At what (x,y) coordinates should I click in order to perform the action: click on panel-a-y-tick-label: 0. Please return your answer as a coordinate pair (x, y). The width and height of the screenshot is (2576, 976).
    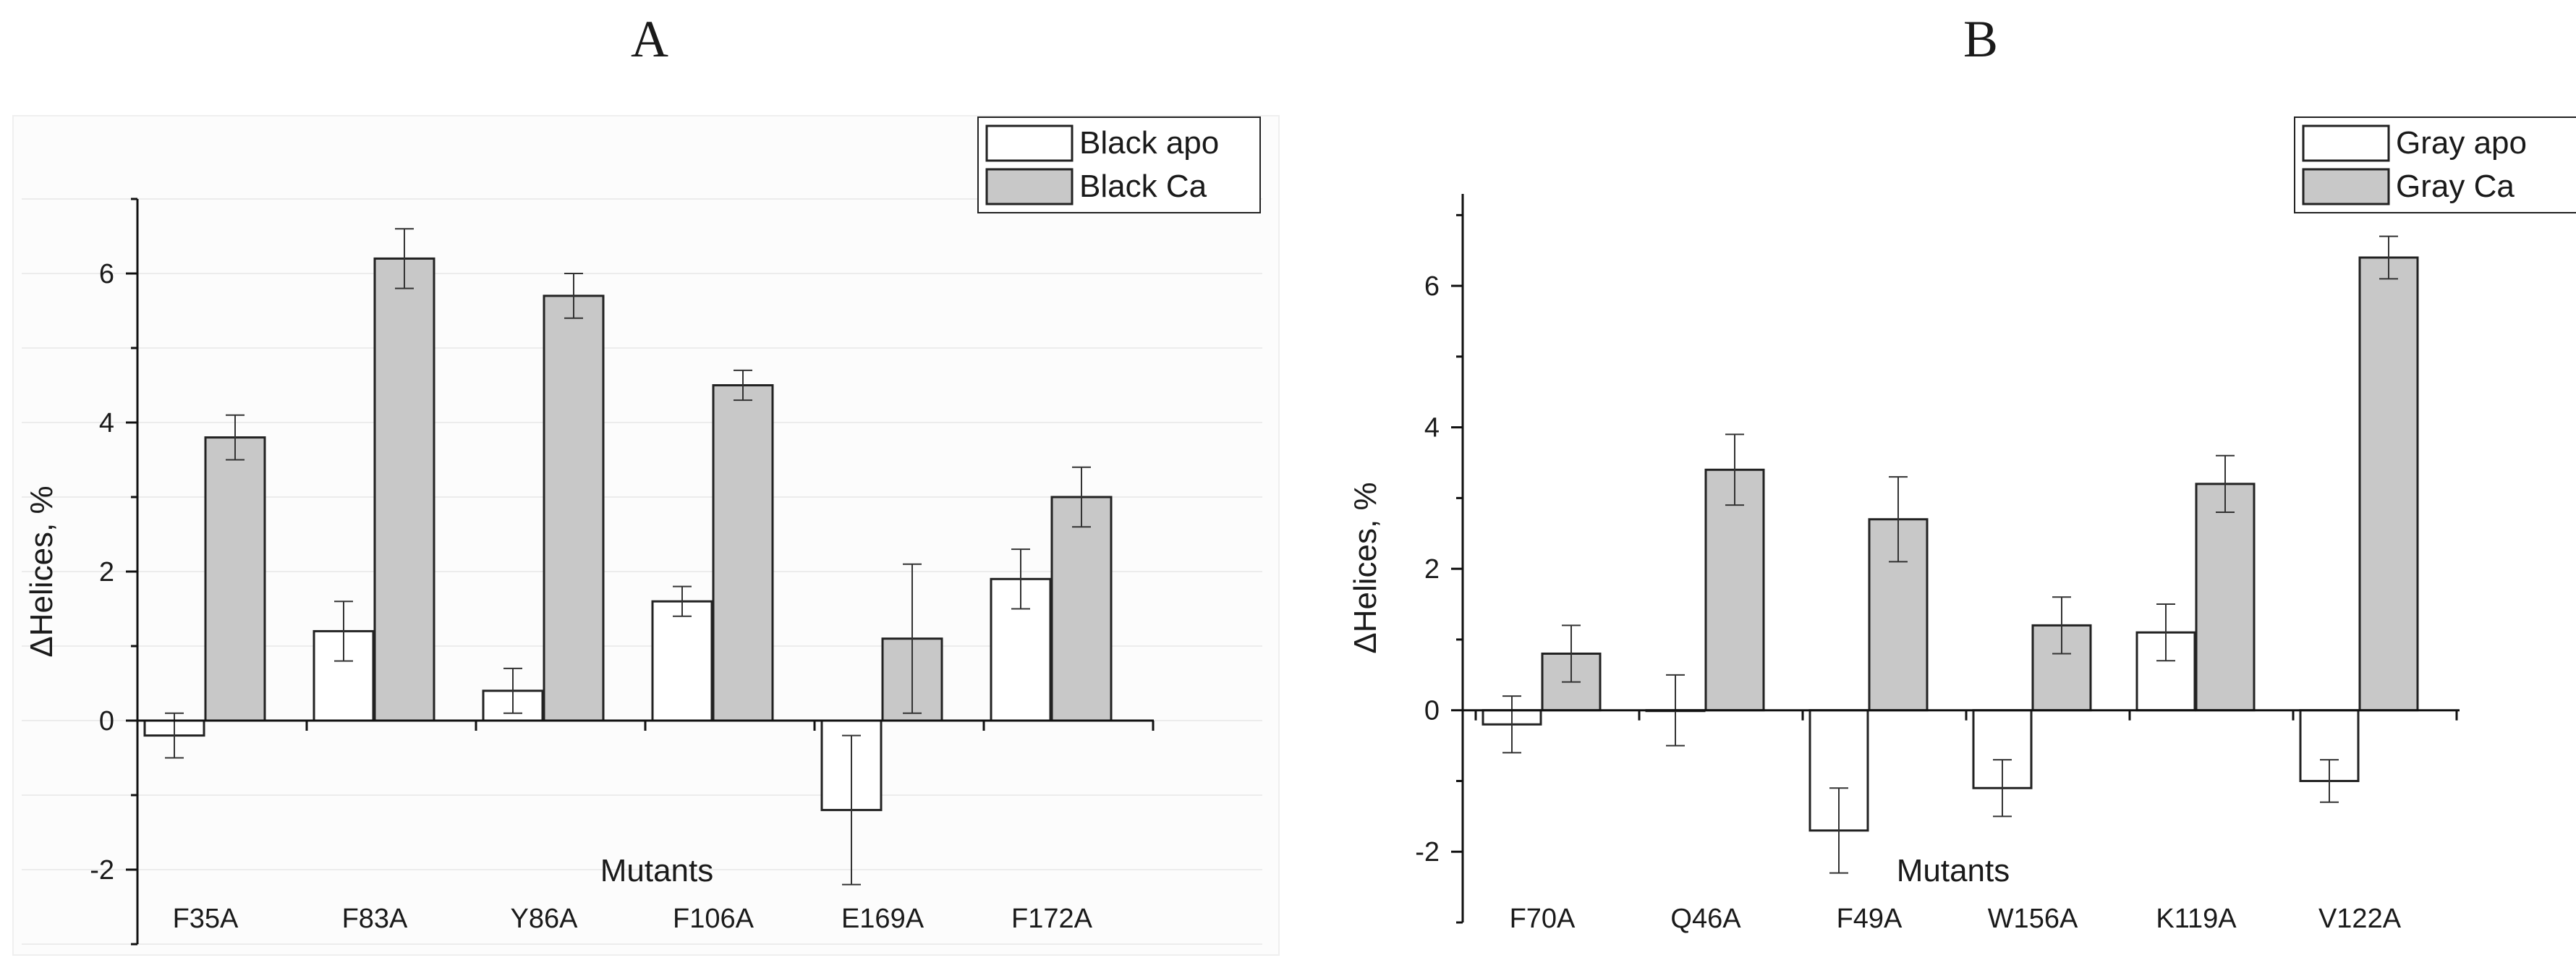
    Looking at the image, I should click on (106, 721).